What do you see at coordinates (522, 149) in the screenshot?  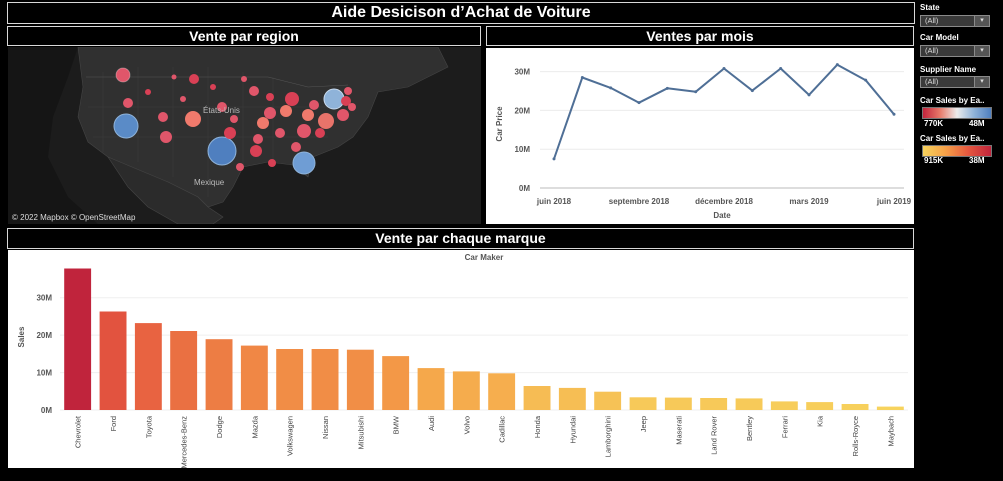 I see `y-tick-label: 10M` at bounding box center [522, 149].